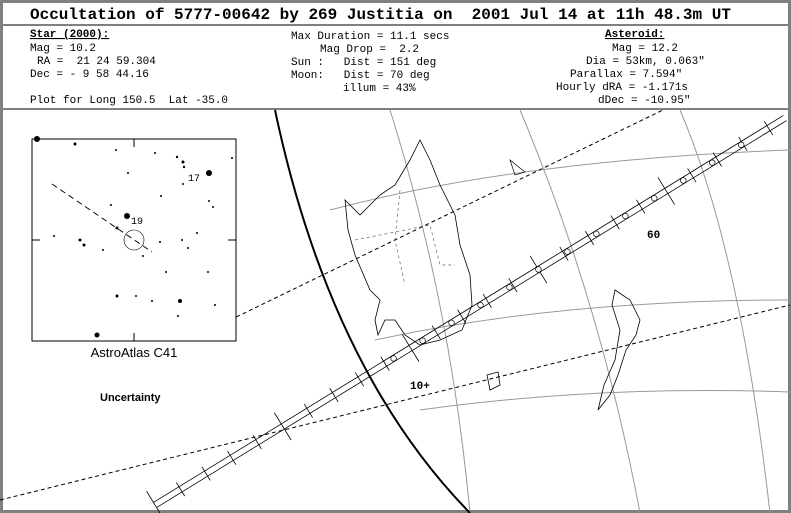 The height and width of the screenshot is (513, 791). I want to click on star-label: 17, so click(194, 179).